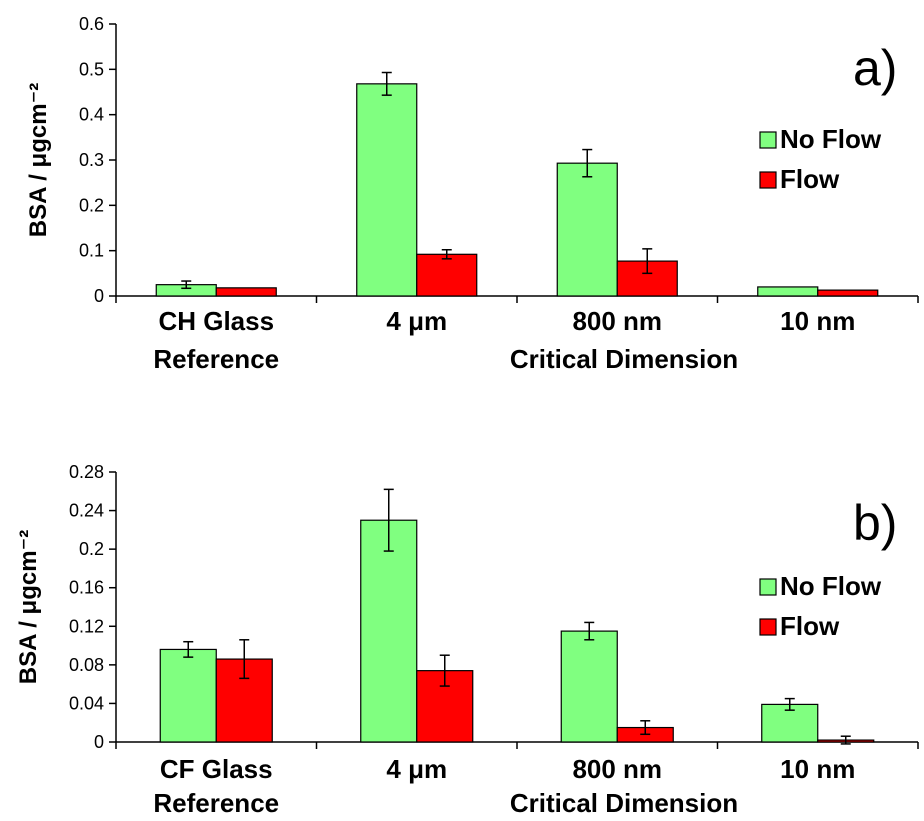 The width and height of the screenshot is (924, 821). What do you see at coordinates (91, 115) in the screenshot?
I see `y-tick-label: 0.4` at bounding box center [91, 115].